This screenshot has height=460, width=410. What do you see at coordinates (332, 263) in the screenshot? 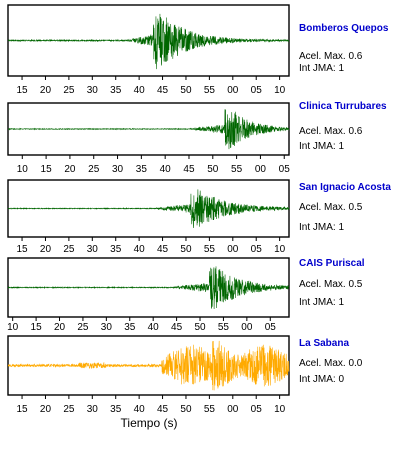
I see `station-name: CAIS Puriscal` at bounding box center [332, 263].